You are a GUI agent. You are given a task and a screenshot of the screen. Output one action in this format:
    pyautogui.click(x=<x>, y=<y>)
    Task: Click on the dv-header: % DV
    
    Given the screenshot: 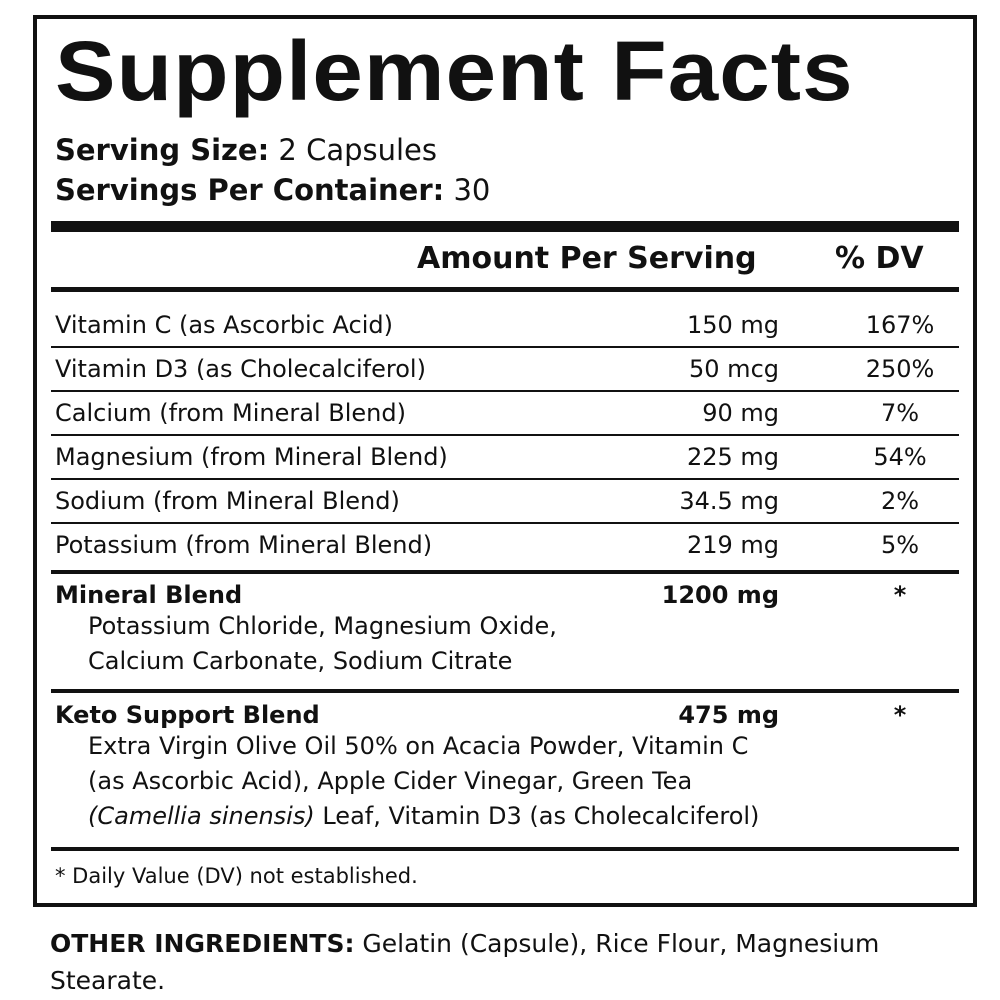 What is the action you would take?
    pyautogui.click(x=879, y=258)
    